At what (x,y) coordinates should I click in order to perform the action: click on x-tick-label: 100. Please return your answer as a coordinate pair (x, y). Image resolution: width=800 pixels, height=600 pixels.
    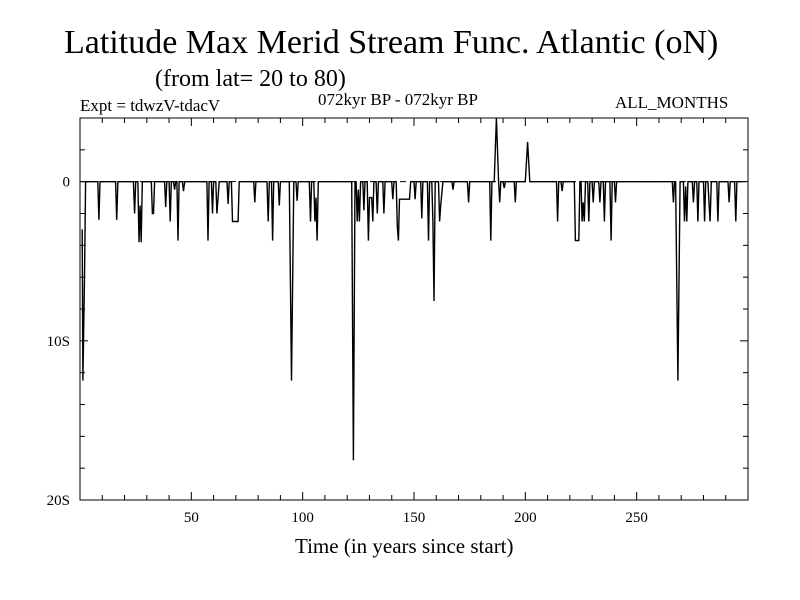
    Looking at the image, I should click on (302, 518).